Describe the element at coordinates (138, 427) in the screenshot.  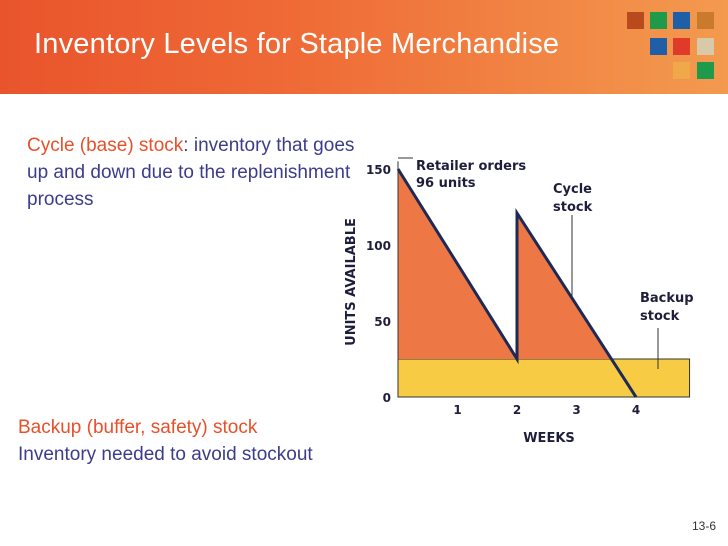
I see `backup-stock-term: Backup (buffer, safety) stock` at that location.